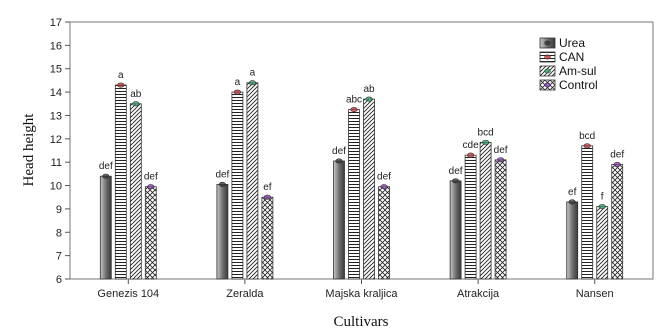 This screenshot has width=667, height=329. What do you see at coordinates (361, 321) in the screenshot?
I see `x-axis-label: Cultivars` at bounding box center [361, 321].